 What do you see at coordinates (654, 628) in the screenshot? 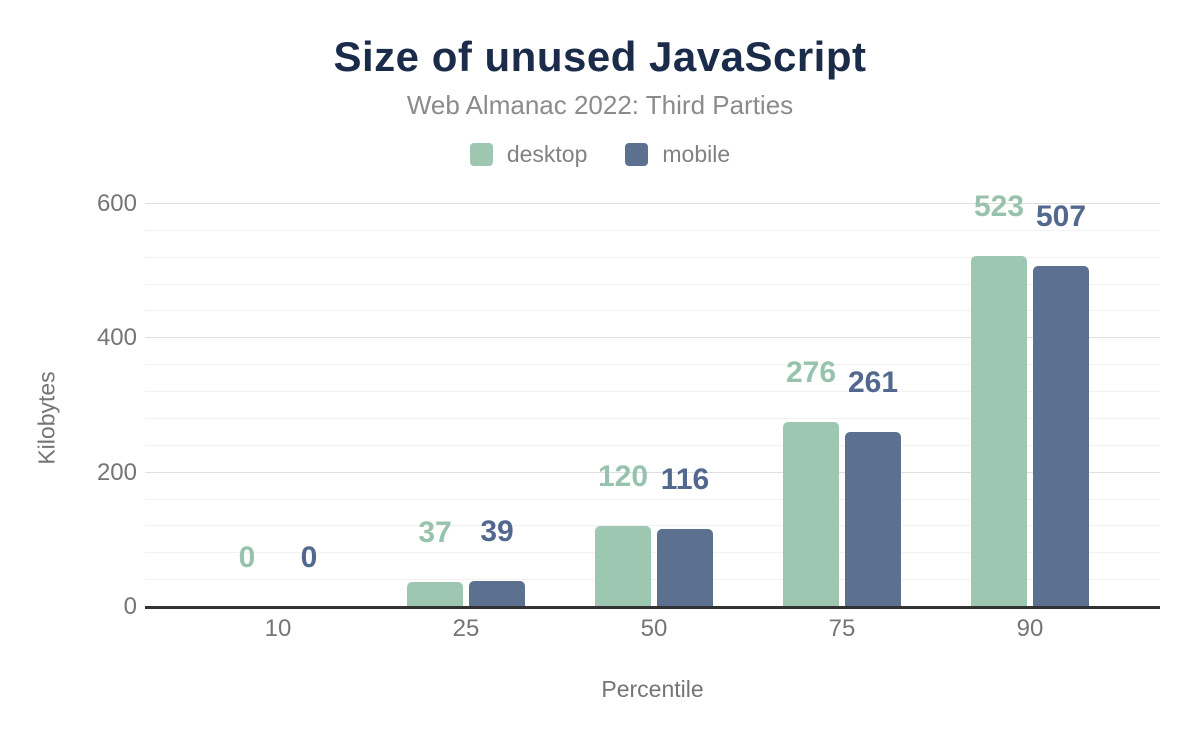
I see `x-tick-label-50: 50` at bounding box center [654, 628].